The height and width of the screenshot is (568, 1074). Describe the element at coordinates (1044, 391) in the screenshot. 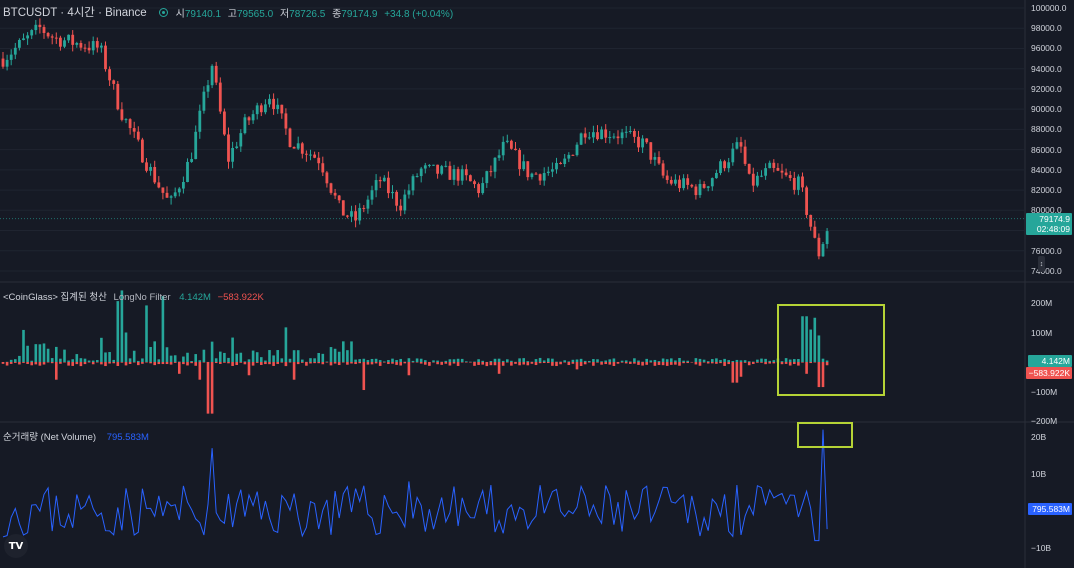

I see `liquidation-tick-label: −100M` at that location.